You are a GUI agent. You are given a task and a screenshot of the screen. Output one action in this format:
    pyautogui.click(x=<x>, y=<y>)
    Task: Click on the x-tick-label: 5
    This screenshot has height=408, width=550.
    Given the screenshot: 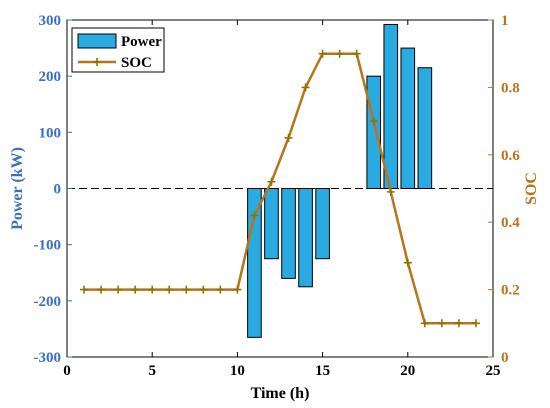 What is the action you would take?
    pyautogui.click(x=152, y=371)
    